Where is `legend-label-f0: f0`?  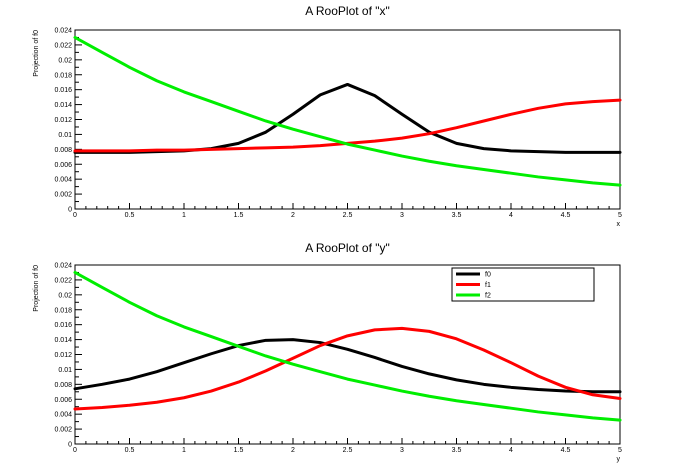
legend-label-f0: f0 is located at coordinates (488, 275).